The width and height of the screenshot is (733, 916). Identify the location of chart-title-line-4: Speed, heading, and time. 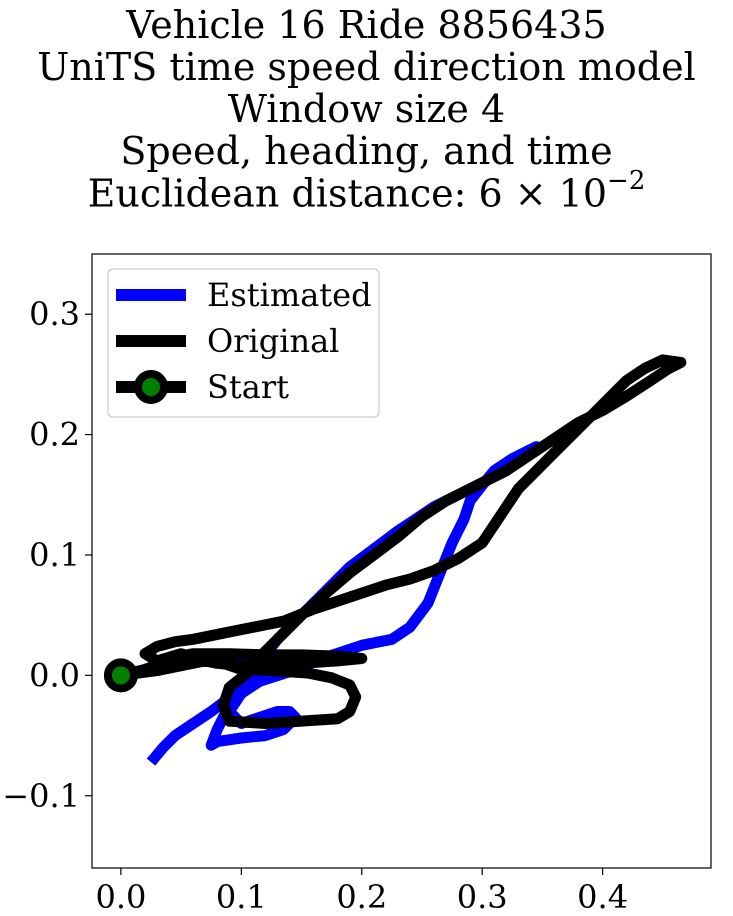
(366, 151).